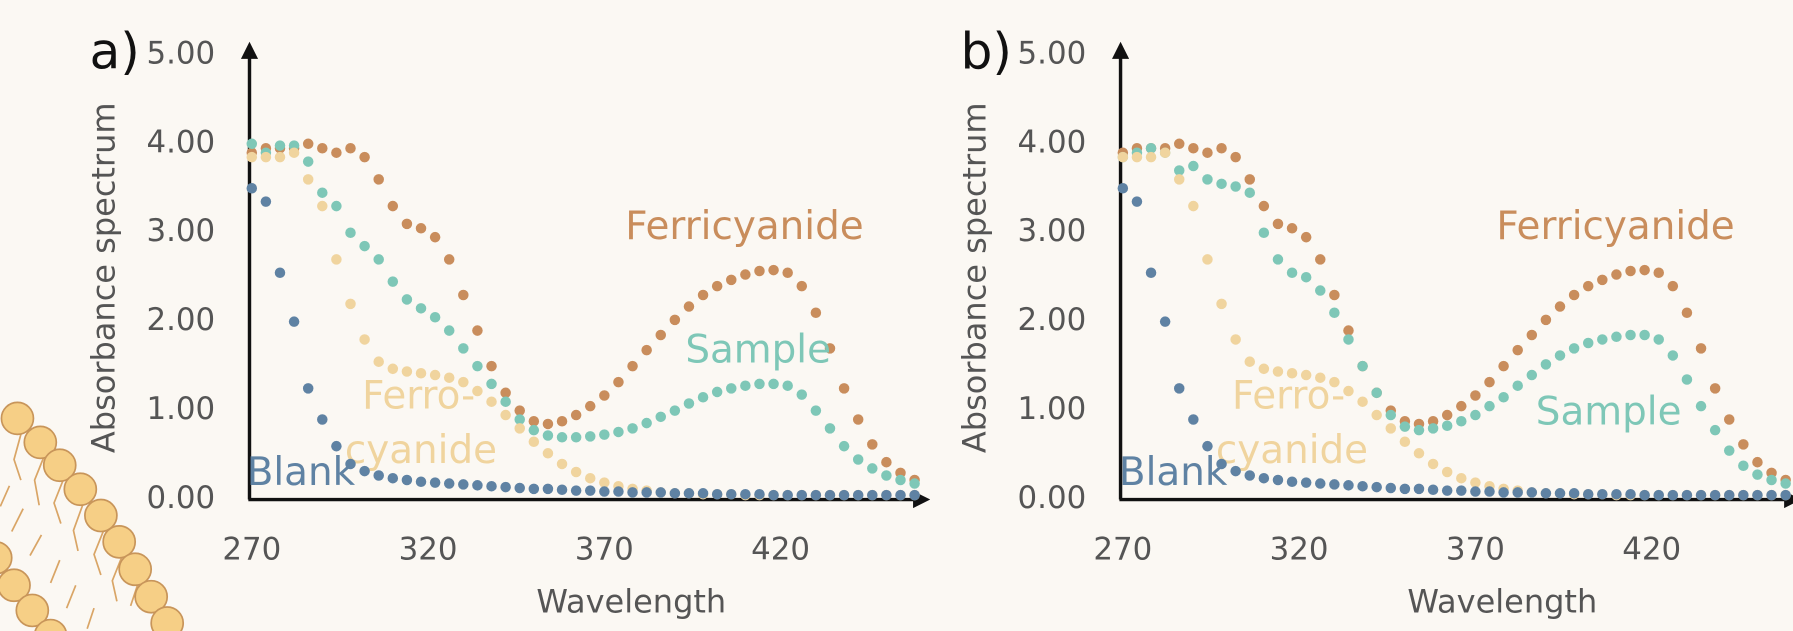  What do you see at coordinates (1609, 411) in the screenshot?
I see `series-label: Sample` at bounding box center [1609, 411].